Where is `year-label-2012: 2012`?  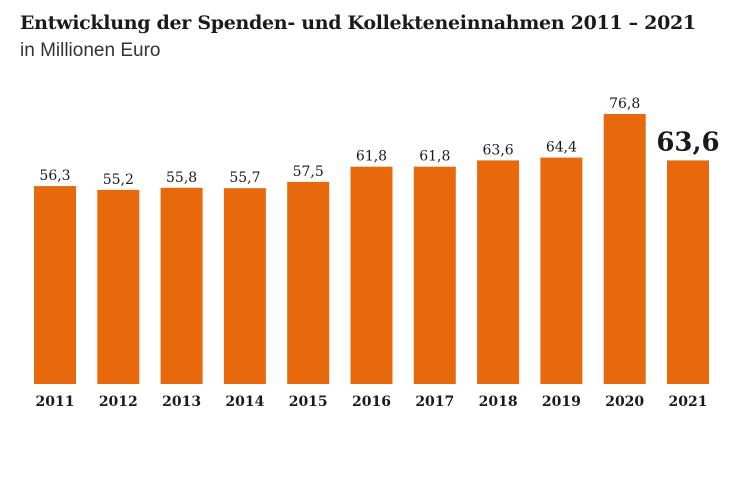 year-label-2012: 2012 is located at coordinates (118, 402).